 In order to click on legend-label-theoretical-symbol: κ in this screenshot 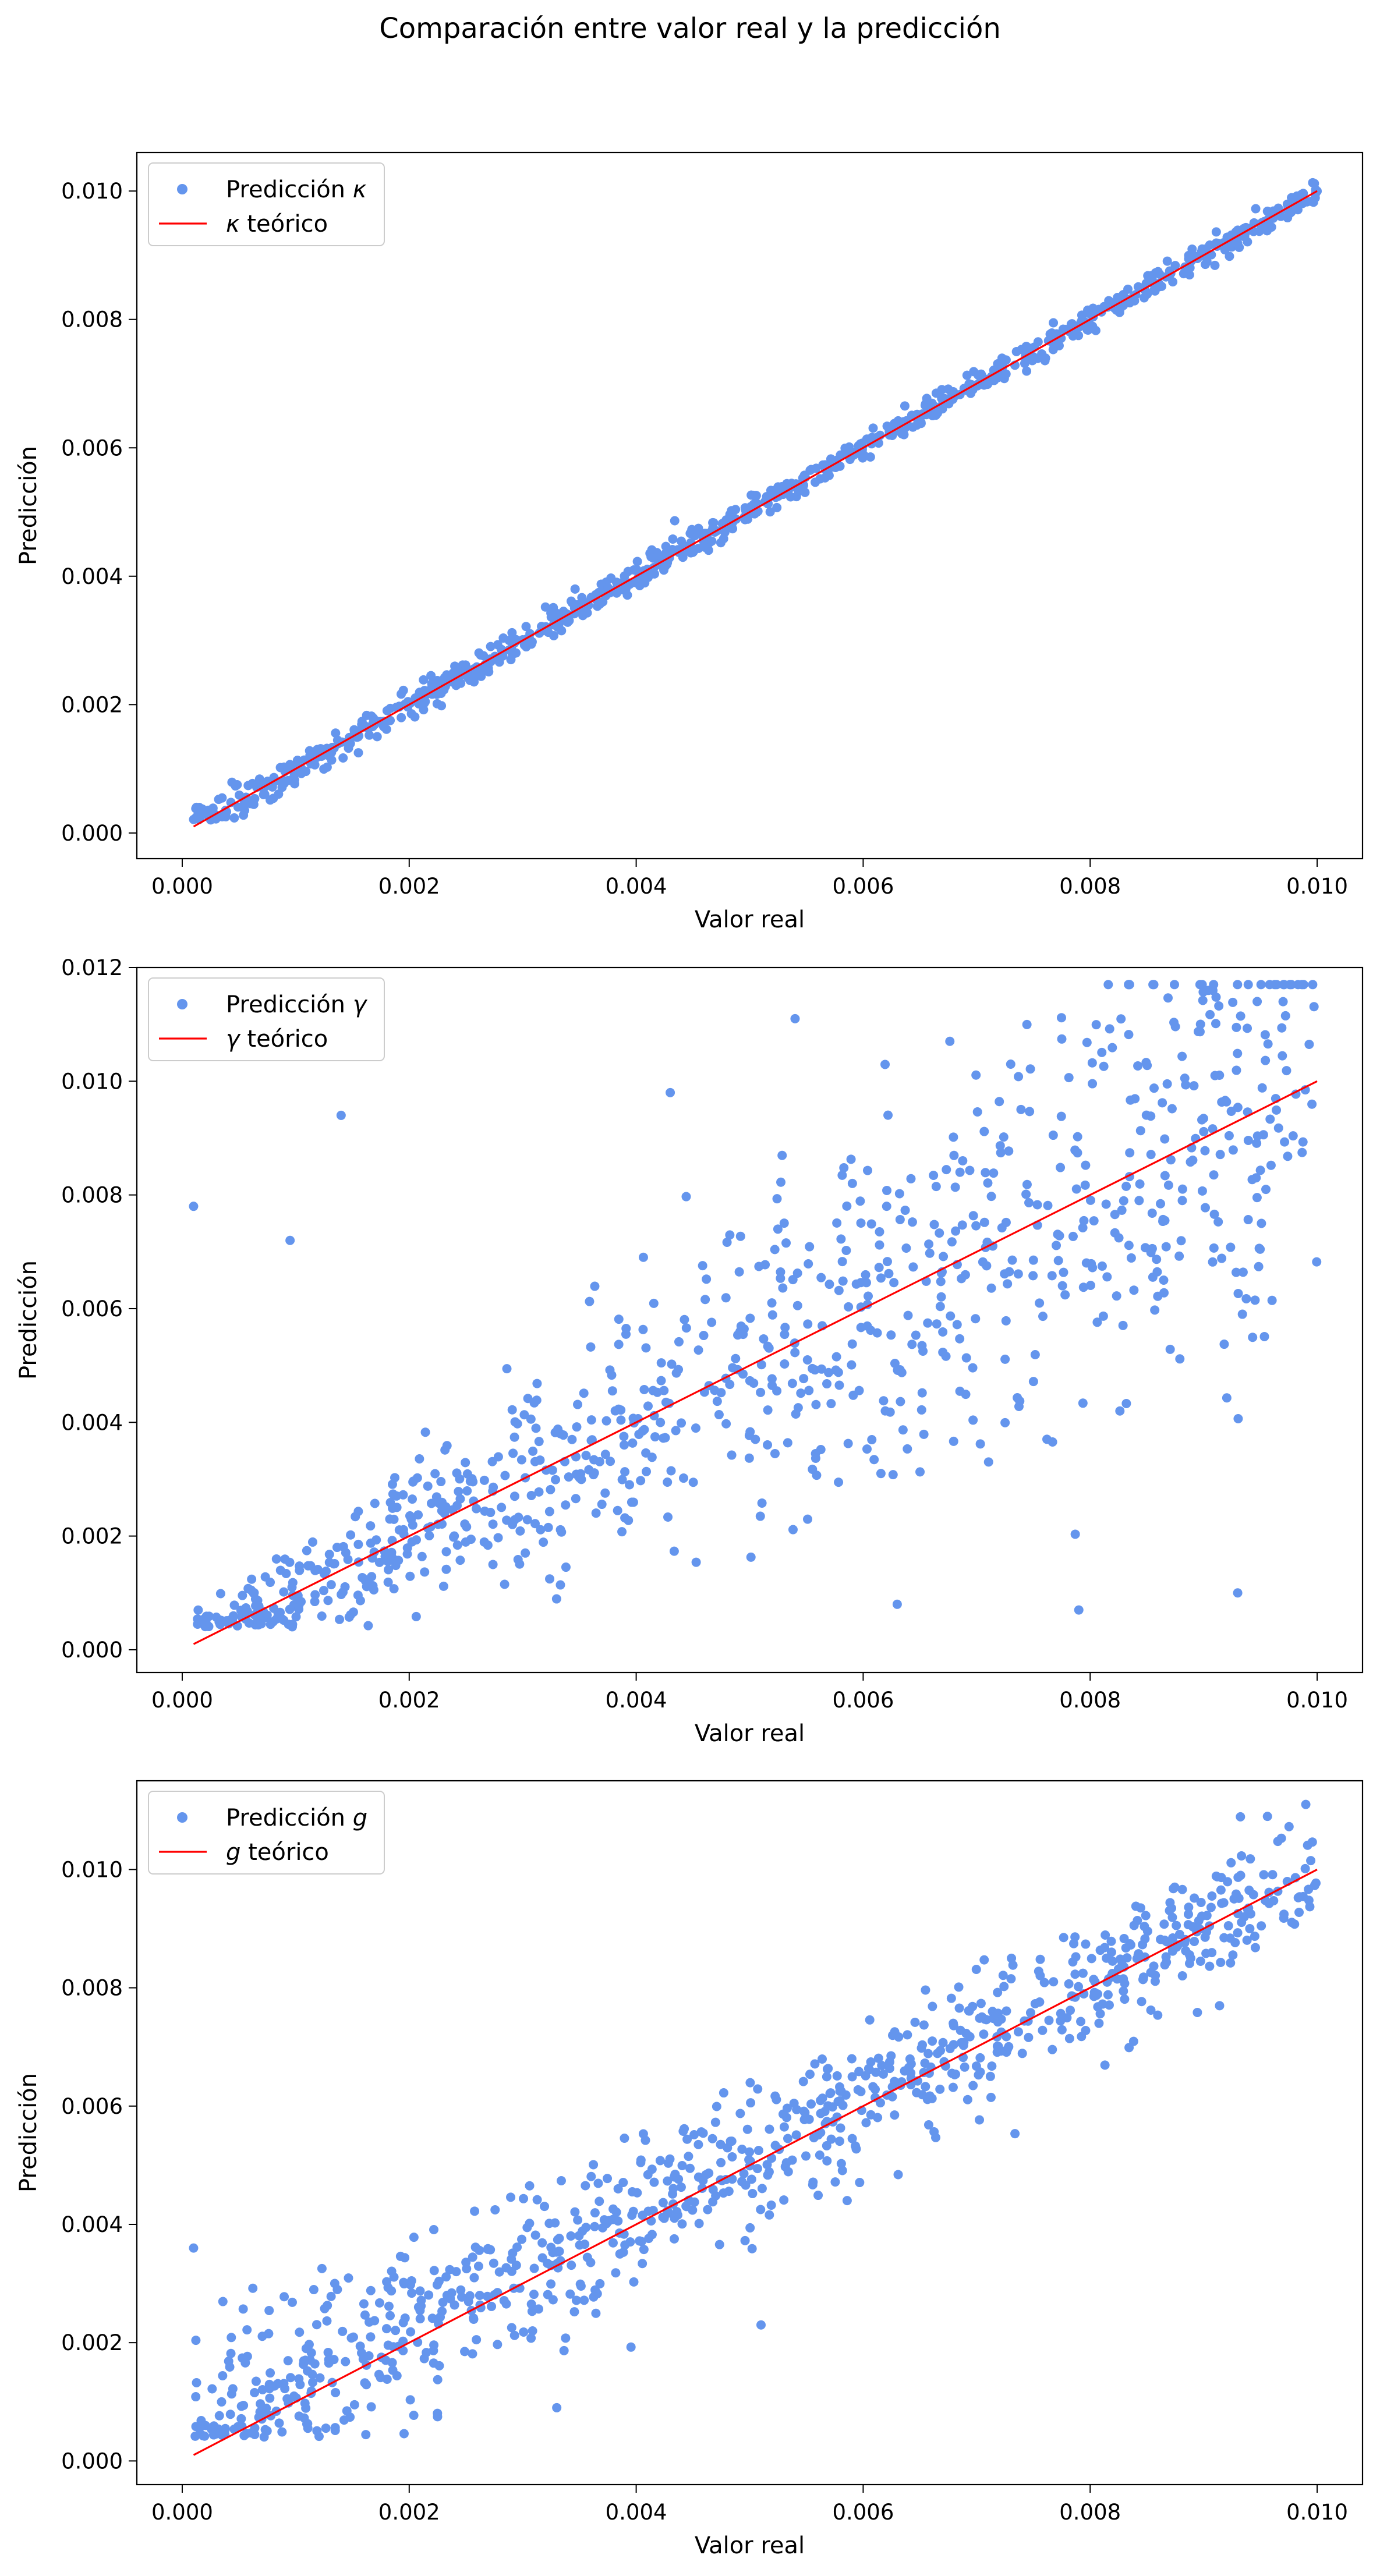, I will do `click(233, 224)`.